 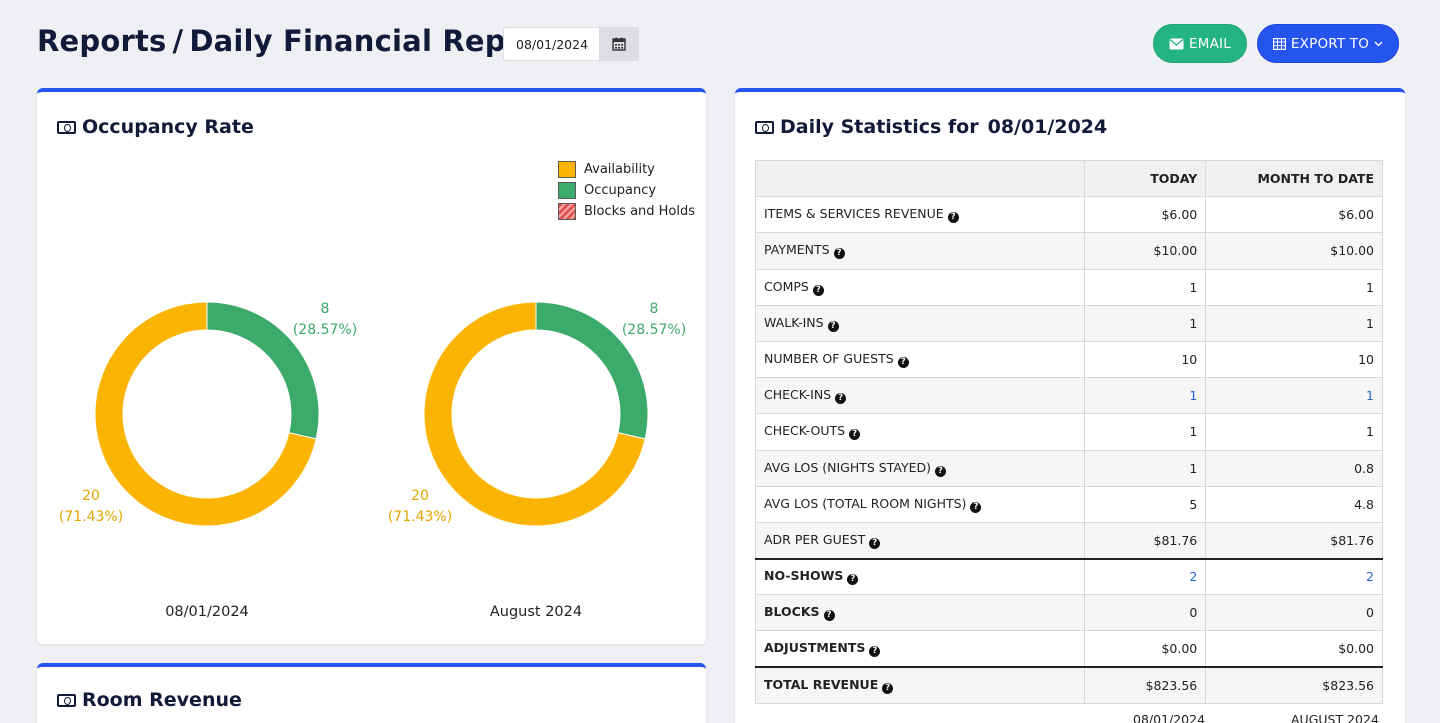 I want to click on table-row: NO-SHOWS? 2 2, so click(x=1068, y=576).